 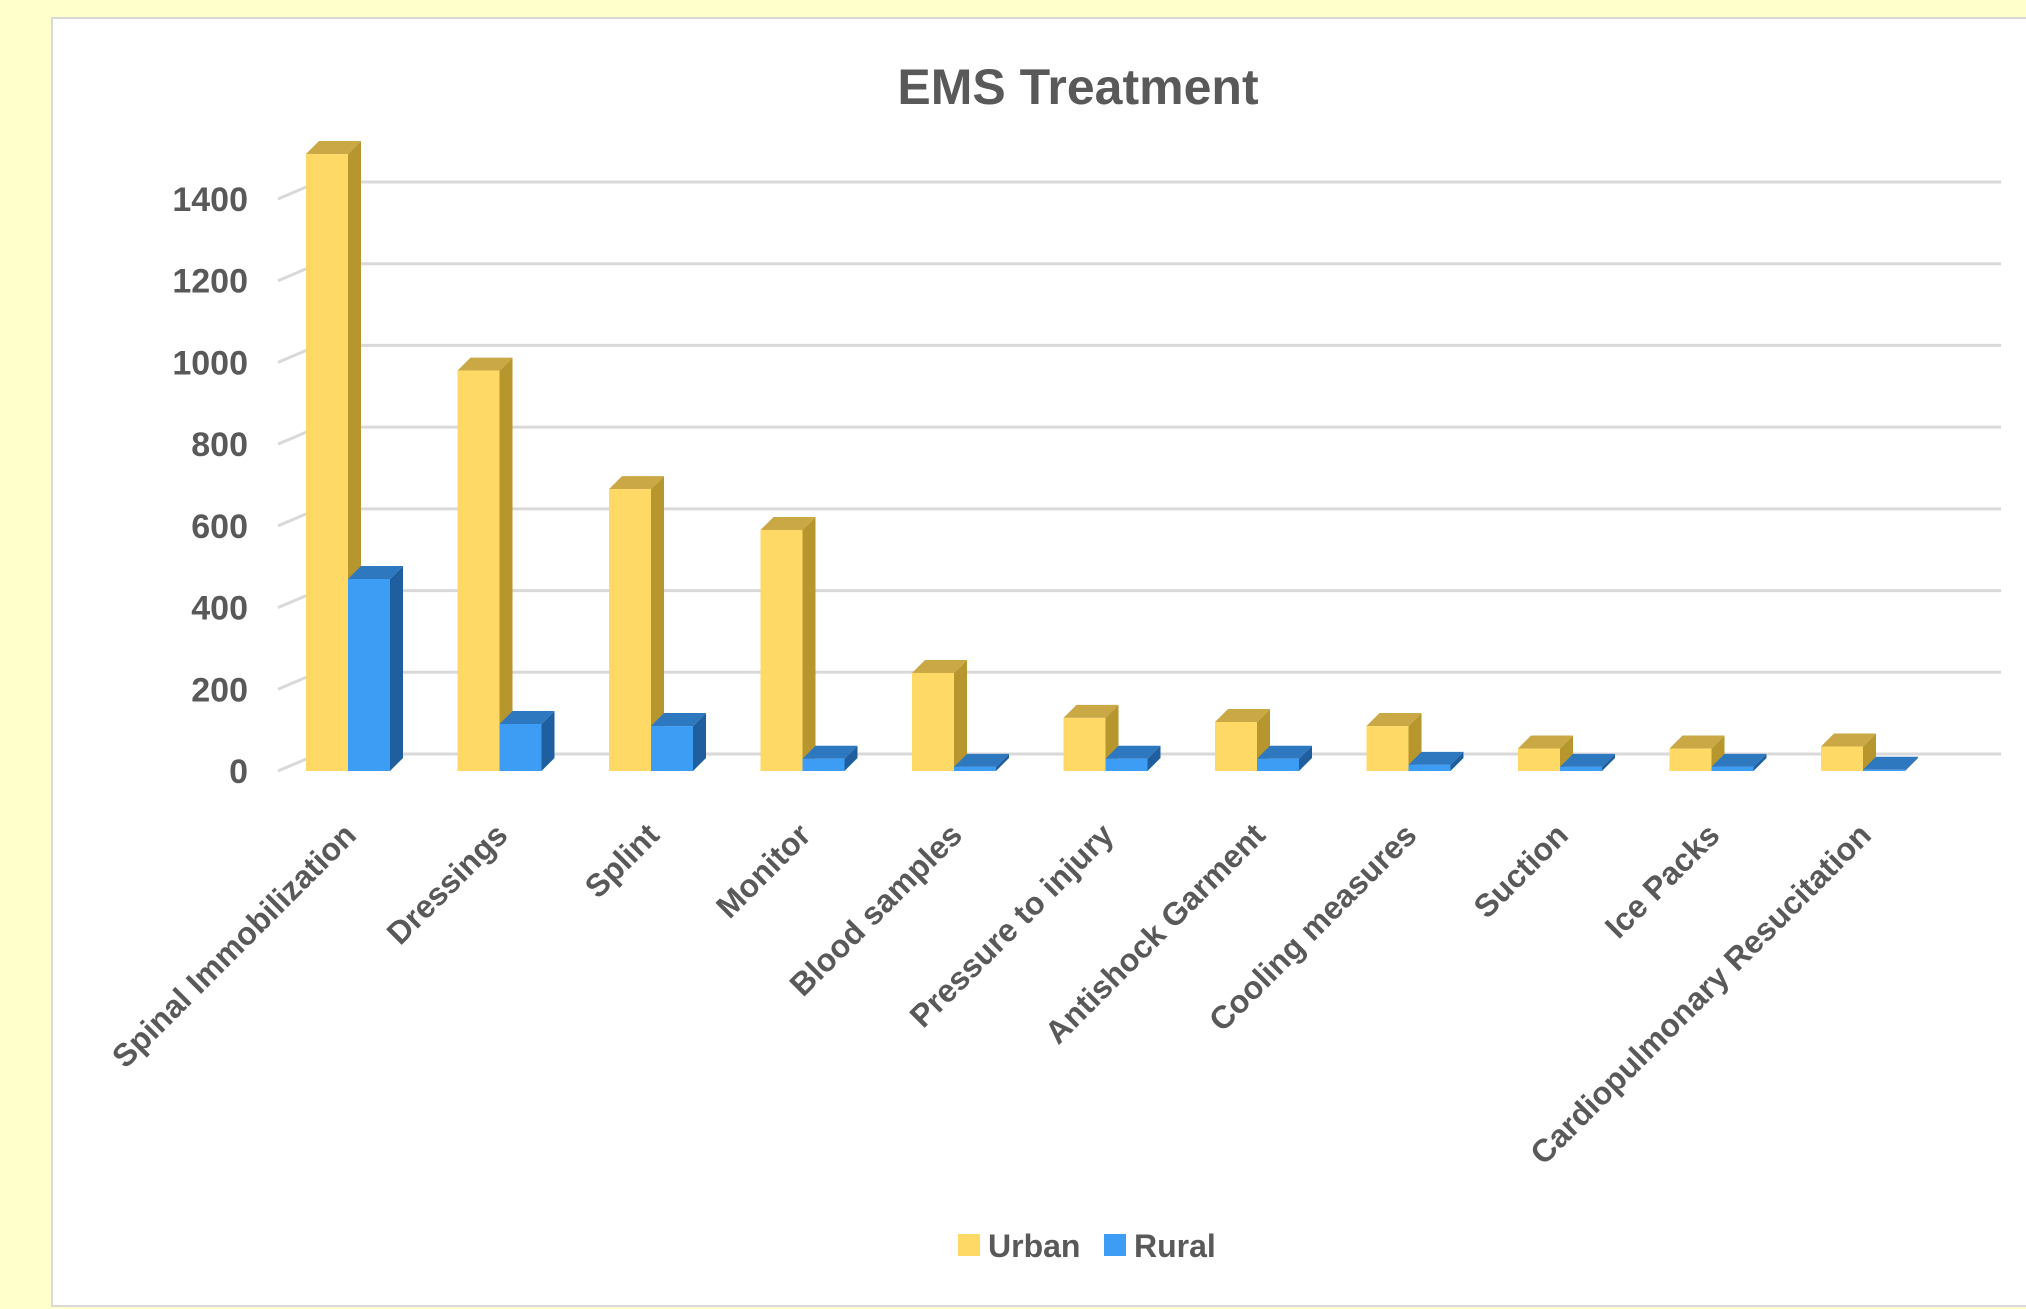 I want to click on bar-urban-8-front, so click(x=1539, y=759).